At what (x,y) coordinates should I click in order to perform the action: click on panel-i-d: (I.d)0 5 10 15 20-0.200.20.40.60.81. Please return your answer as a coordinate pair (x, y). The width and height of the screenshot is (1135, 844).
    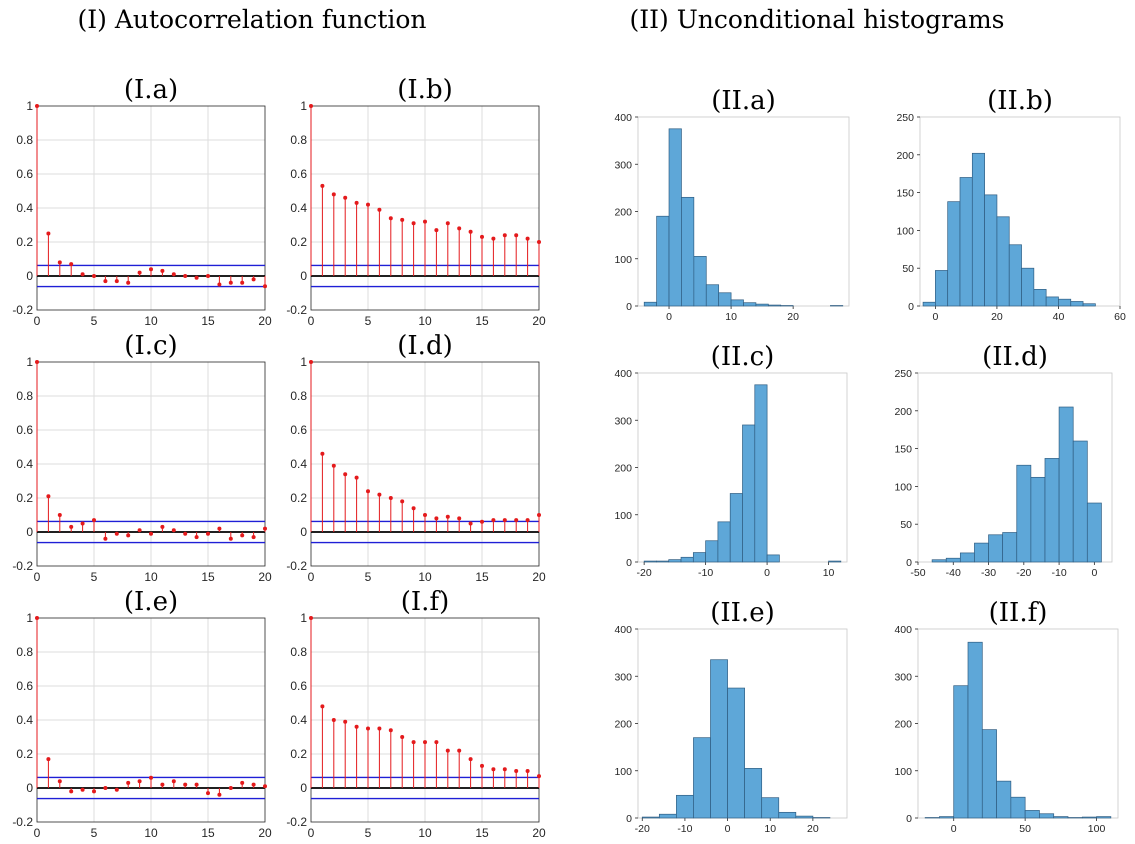
    Looking at the image, I should click on (416, 457).